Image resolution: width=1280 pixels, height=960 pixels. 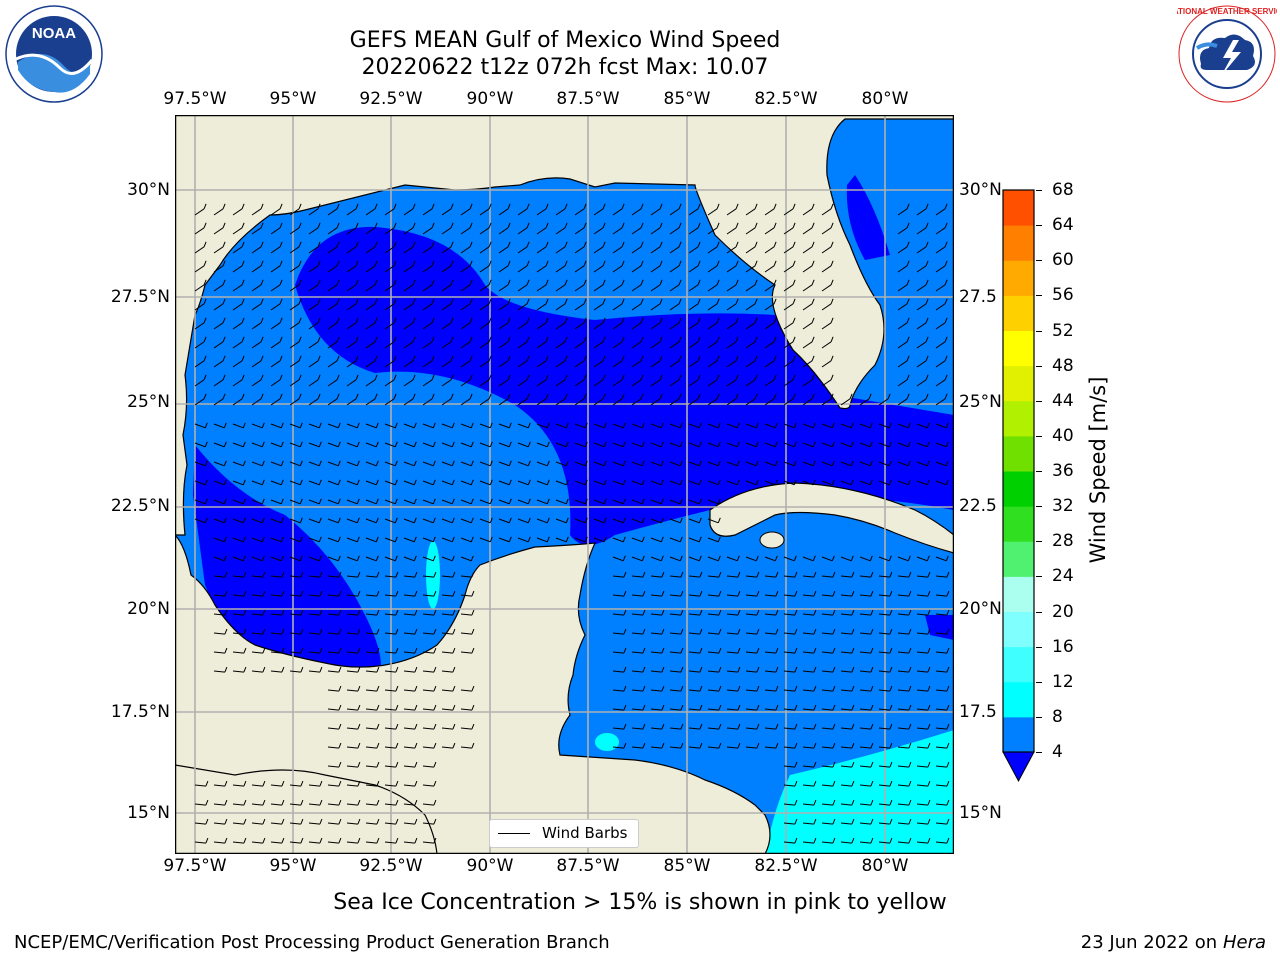 I want to click on lat-label-left: 15°N, so click(x=148, y=813).